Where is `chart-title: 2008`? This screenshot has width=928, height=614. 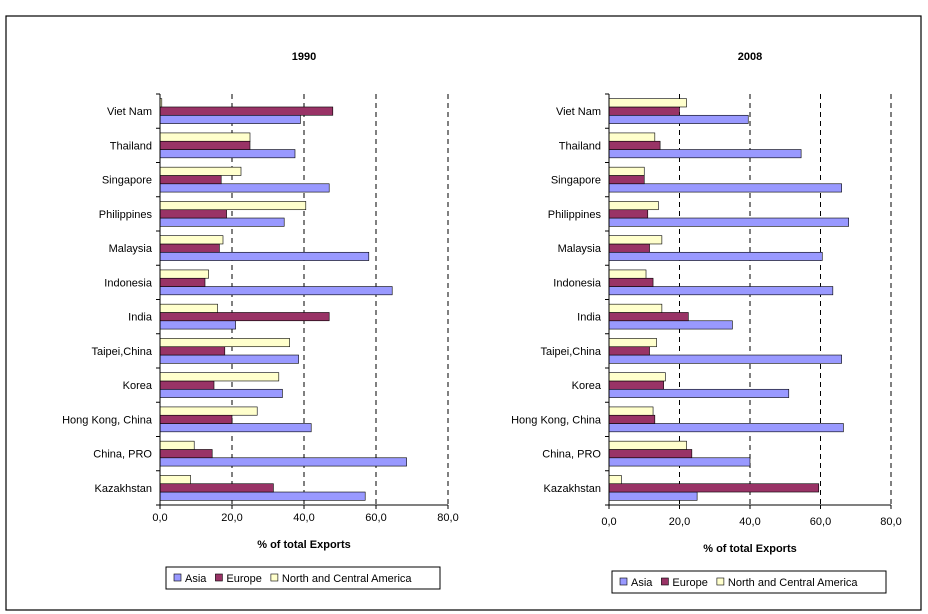 chart-title: 2008 is located at coordinates (750, 57).